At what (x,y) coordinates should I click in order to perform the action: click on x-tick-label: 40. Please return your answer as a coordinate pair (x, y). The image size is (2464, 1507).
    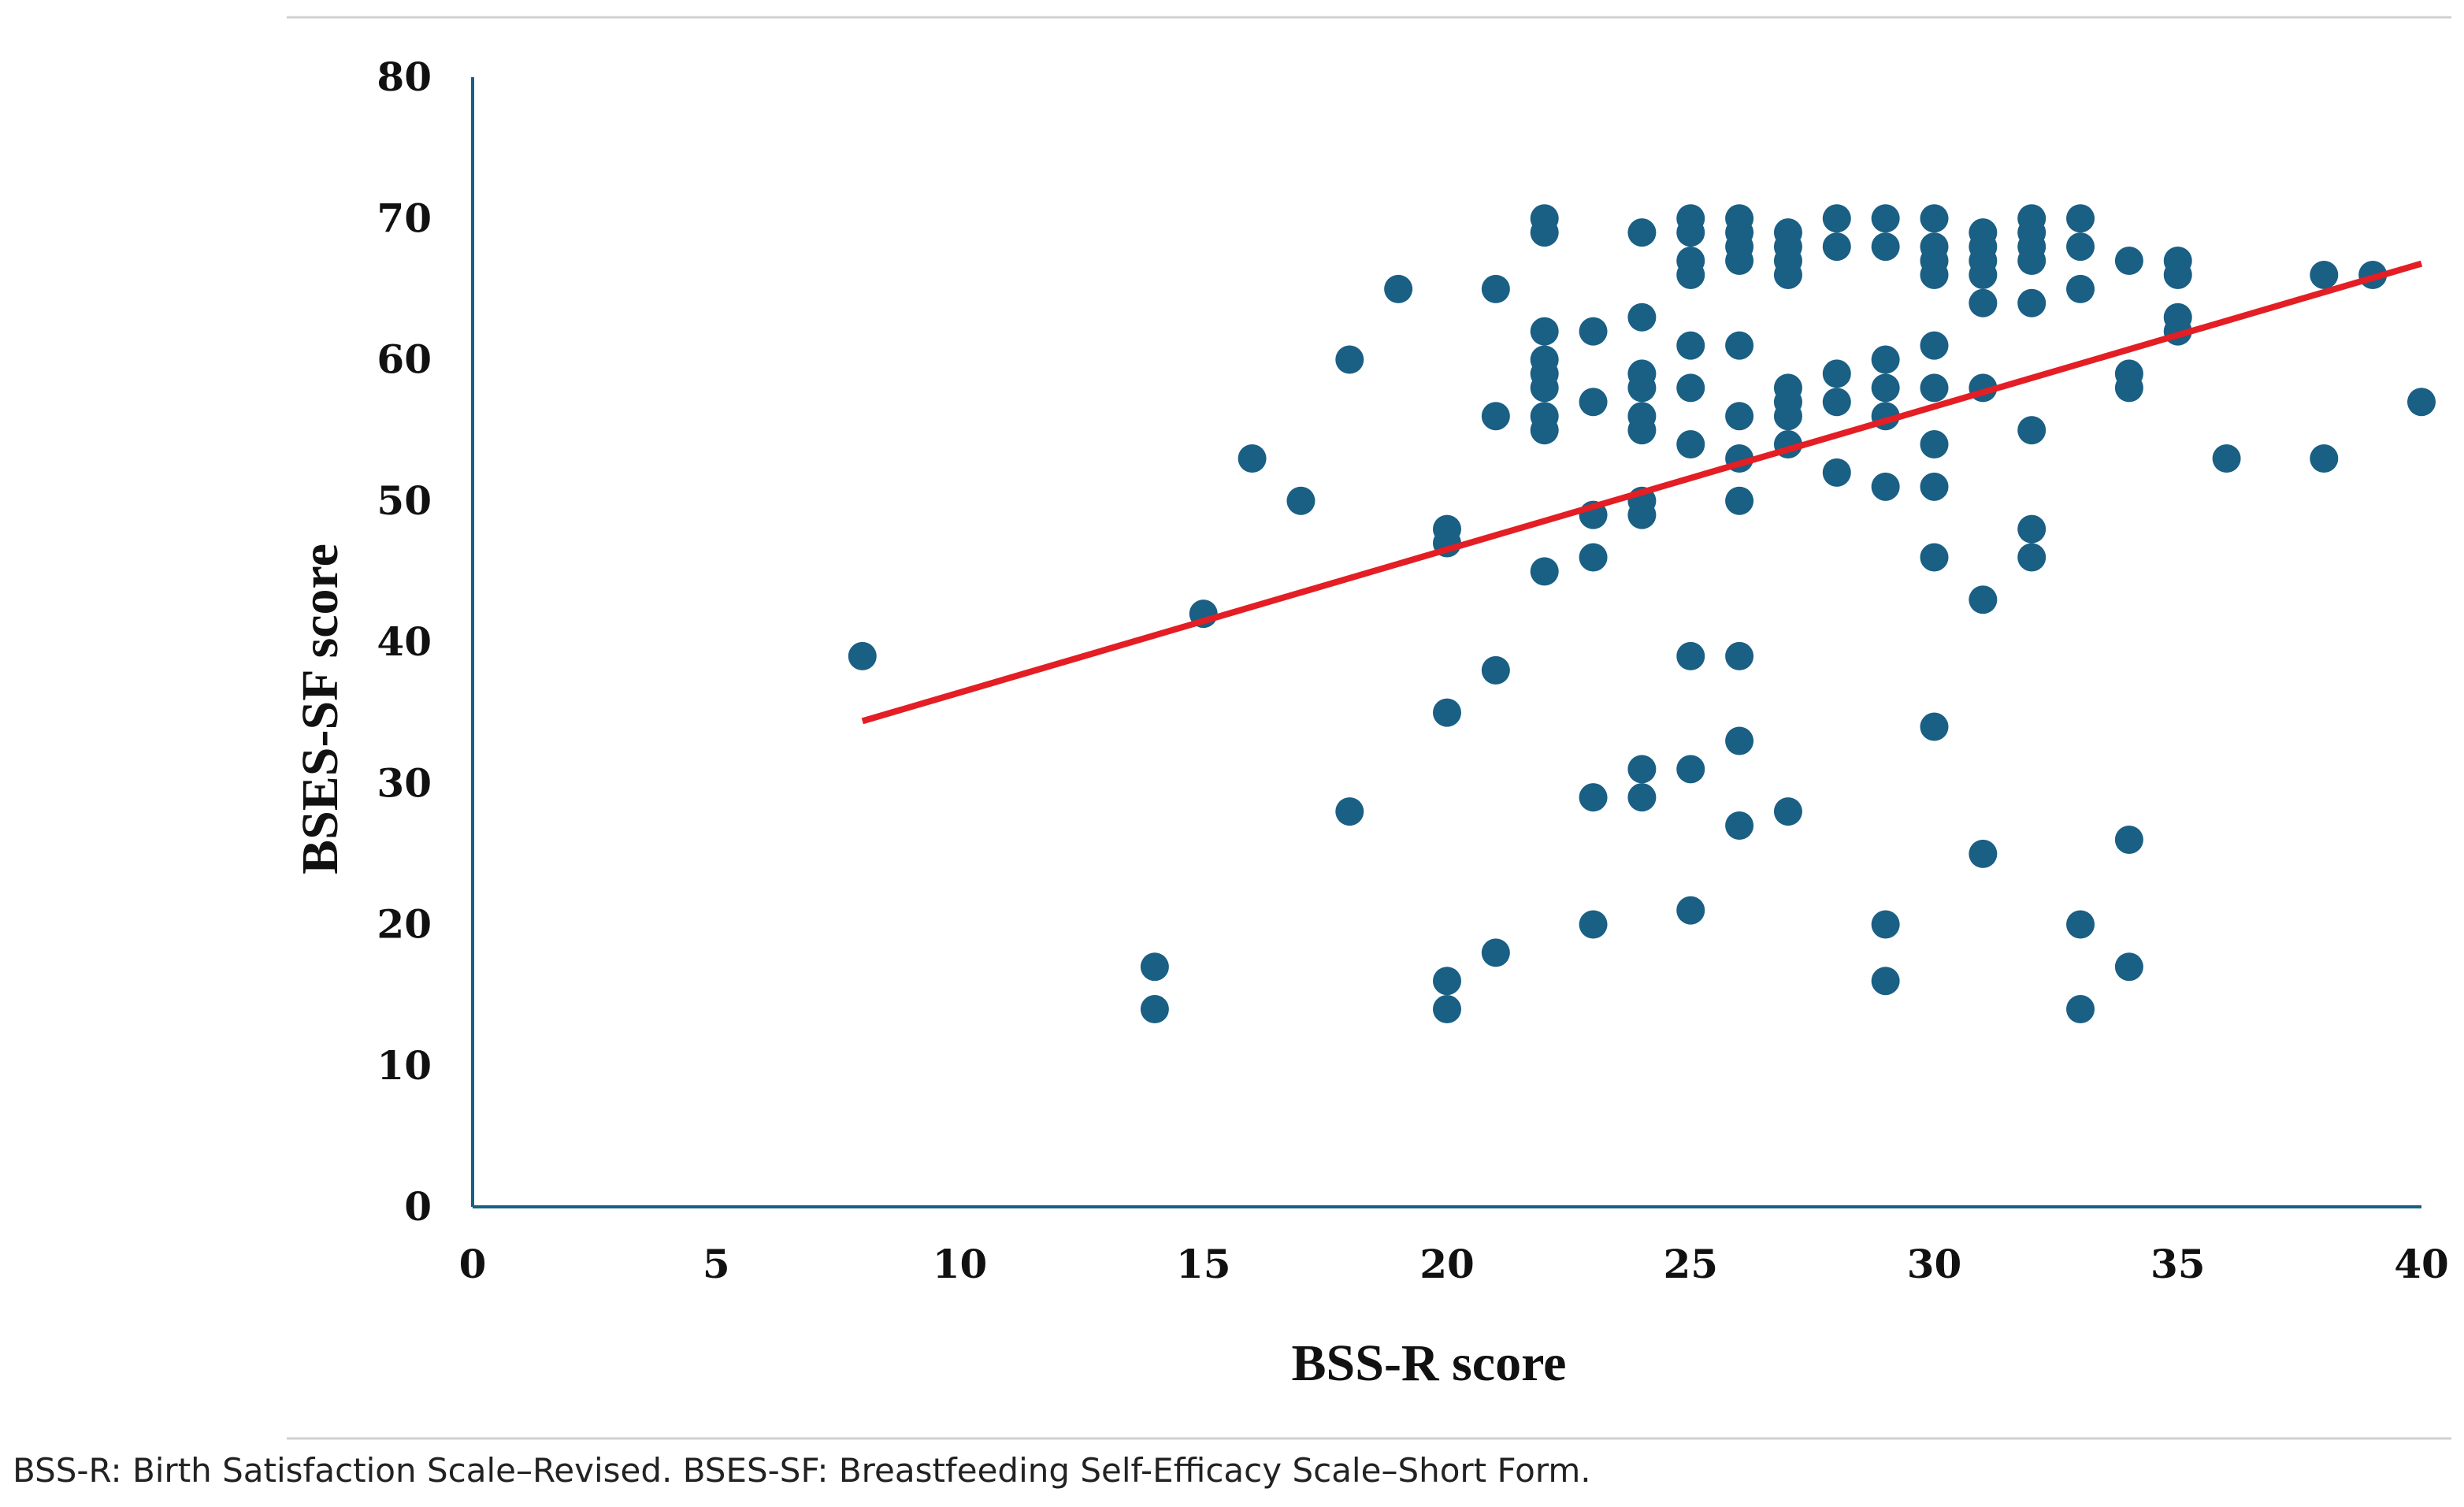
    Looking at the image, I should click on (2421, 1264).